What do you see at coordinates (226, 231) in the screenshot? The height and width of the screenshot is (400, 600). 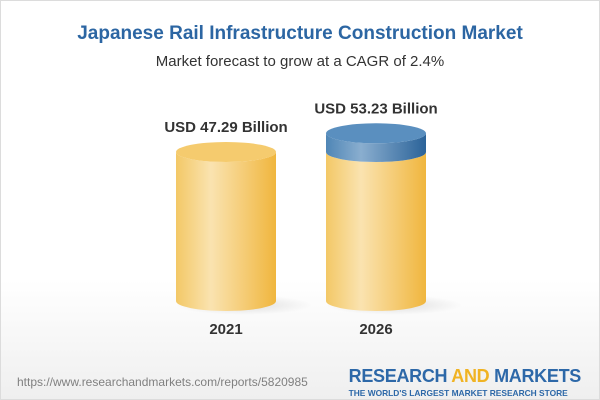 I see `cylinder-body-2021` at bounding box center [226, 231].